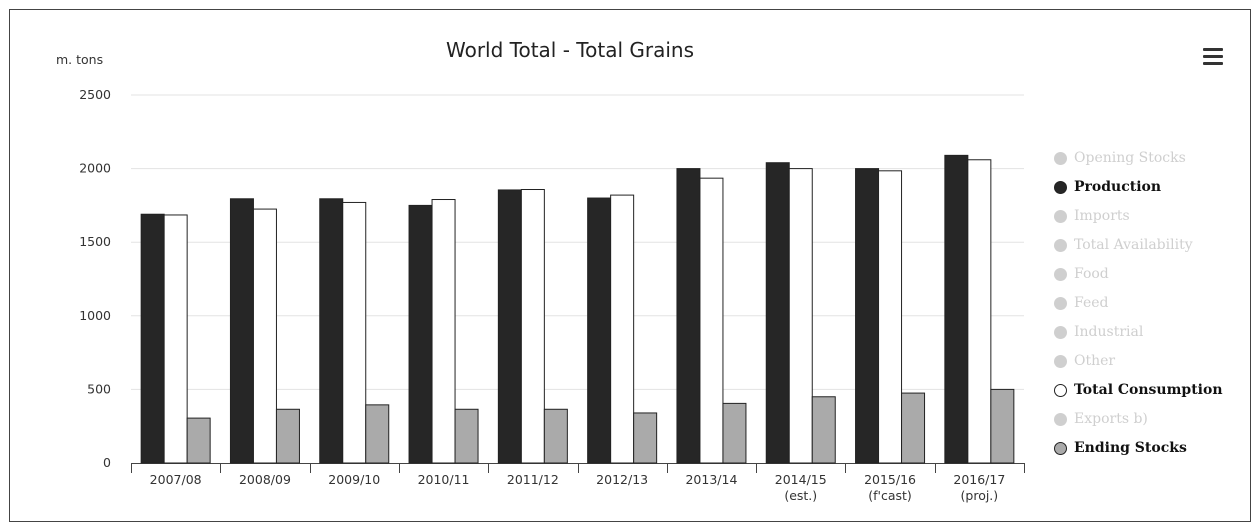 The height and width of the screenshot is (524, 1253). What do you see at coordinates (95, 94) in the screenshot?
I see `y-tick-label: 2500` at bounding box center [95, 94].